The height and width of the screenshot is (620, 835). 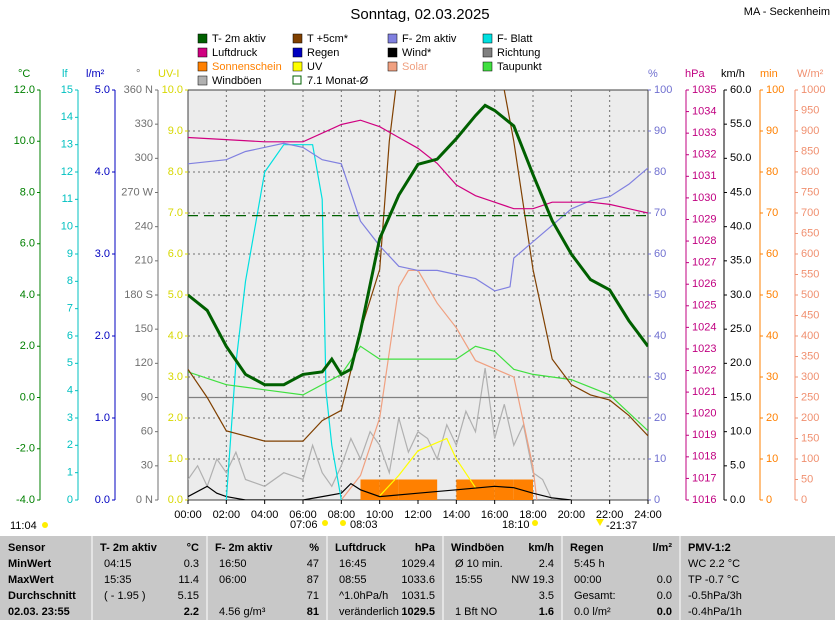 What do you see at coordinates (546, 612) in the screenshot?
I see `table-value: 1.6` at bounding box center [546, 612].